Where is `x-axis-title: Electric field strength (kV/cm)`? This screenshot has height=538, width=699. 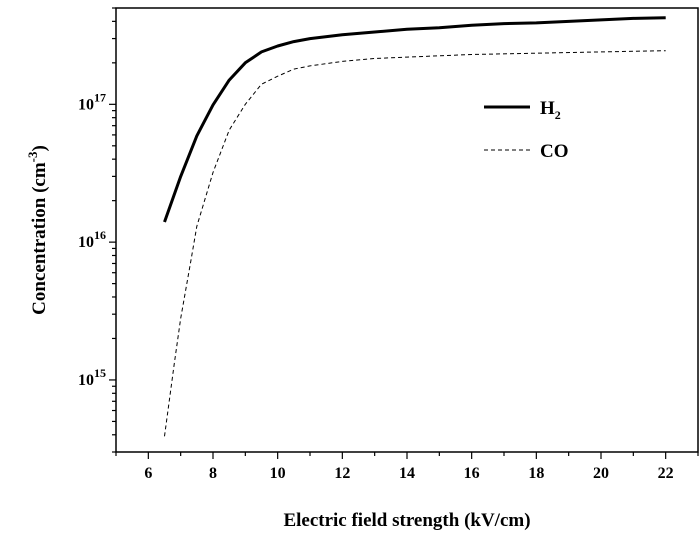 x-axis-title: Electric field strength (kV/cm) is located at coordinates (406, 520).